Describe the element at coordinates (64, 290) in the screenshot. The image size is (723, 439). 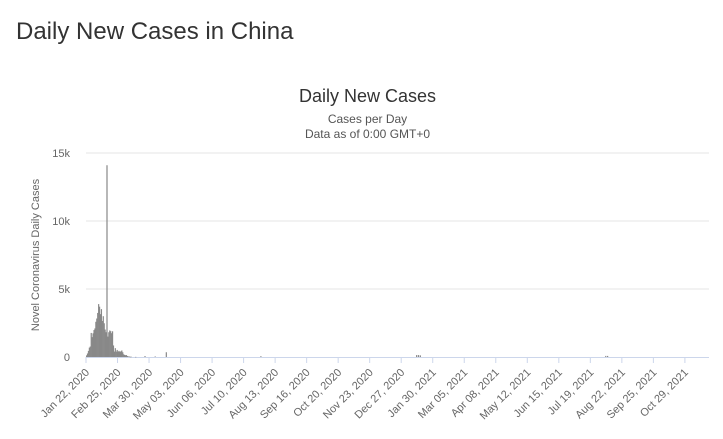
I see `y-tick-label: 5k` at that location.